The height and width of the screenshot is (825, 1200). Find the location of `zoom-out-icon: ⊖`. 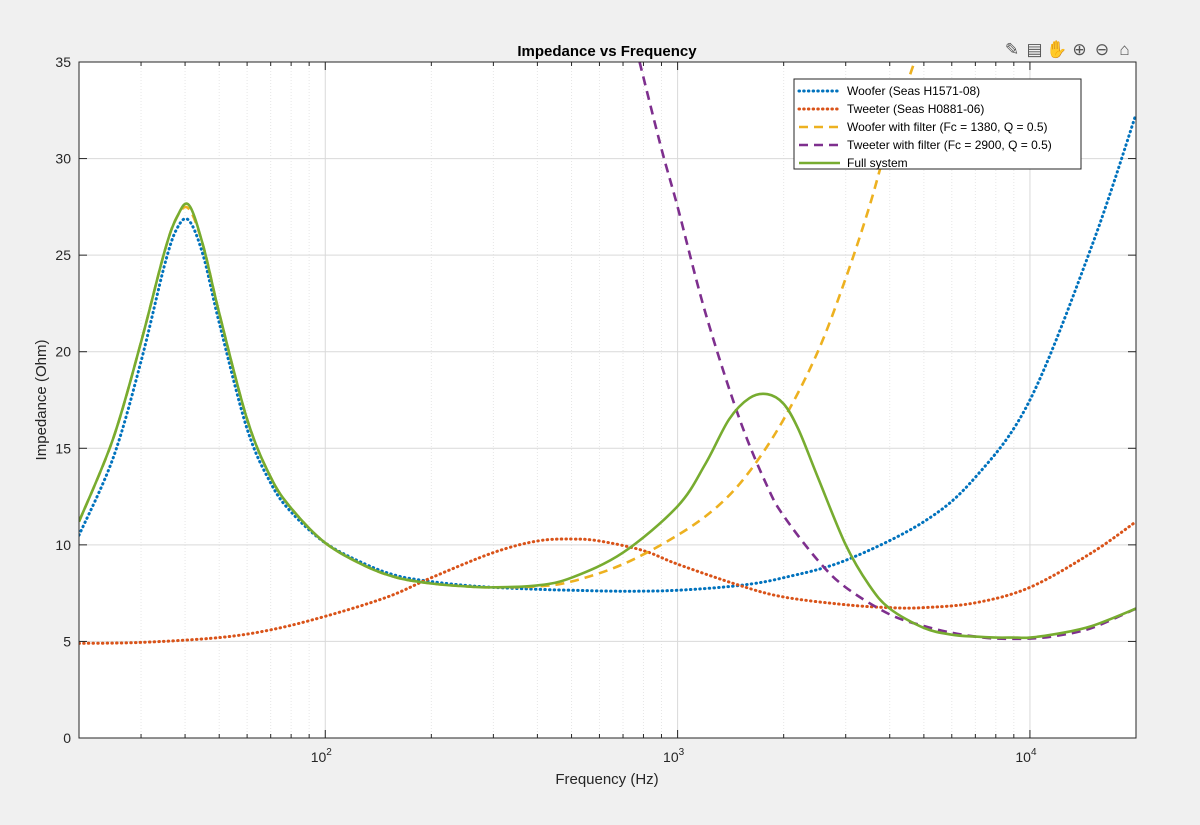

zoom-out-icon: ⊖ is located at coordinates (1102, 49).